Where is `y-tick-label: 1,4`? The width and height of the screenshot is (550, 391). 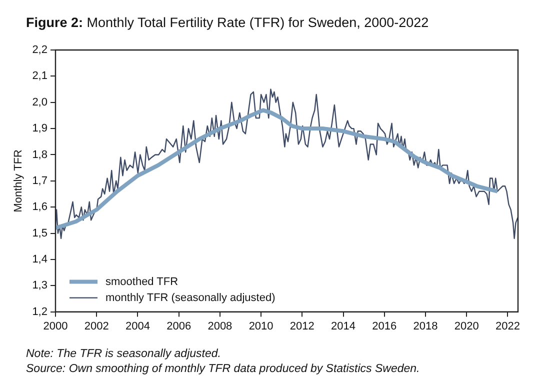
y-tick-label: 1,4 is located at coordinates (40, 259).